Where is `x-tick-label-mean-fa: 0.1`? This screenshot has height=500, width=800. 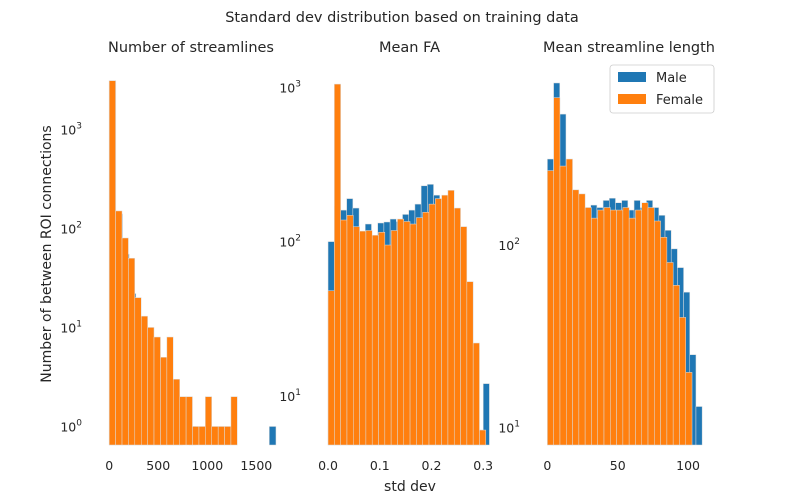
x-tick-label-mean-fa: 0.1 is located at coordinates (380, 465).